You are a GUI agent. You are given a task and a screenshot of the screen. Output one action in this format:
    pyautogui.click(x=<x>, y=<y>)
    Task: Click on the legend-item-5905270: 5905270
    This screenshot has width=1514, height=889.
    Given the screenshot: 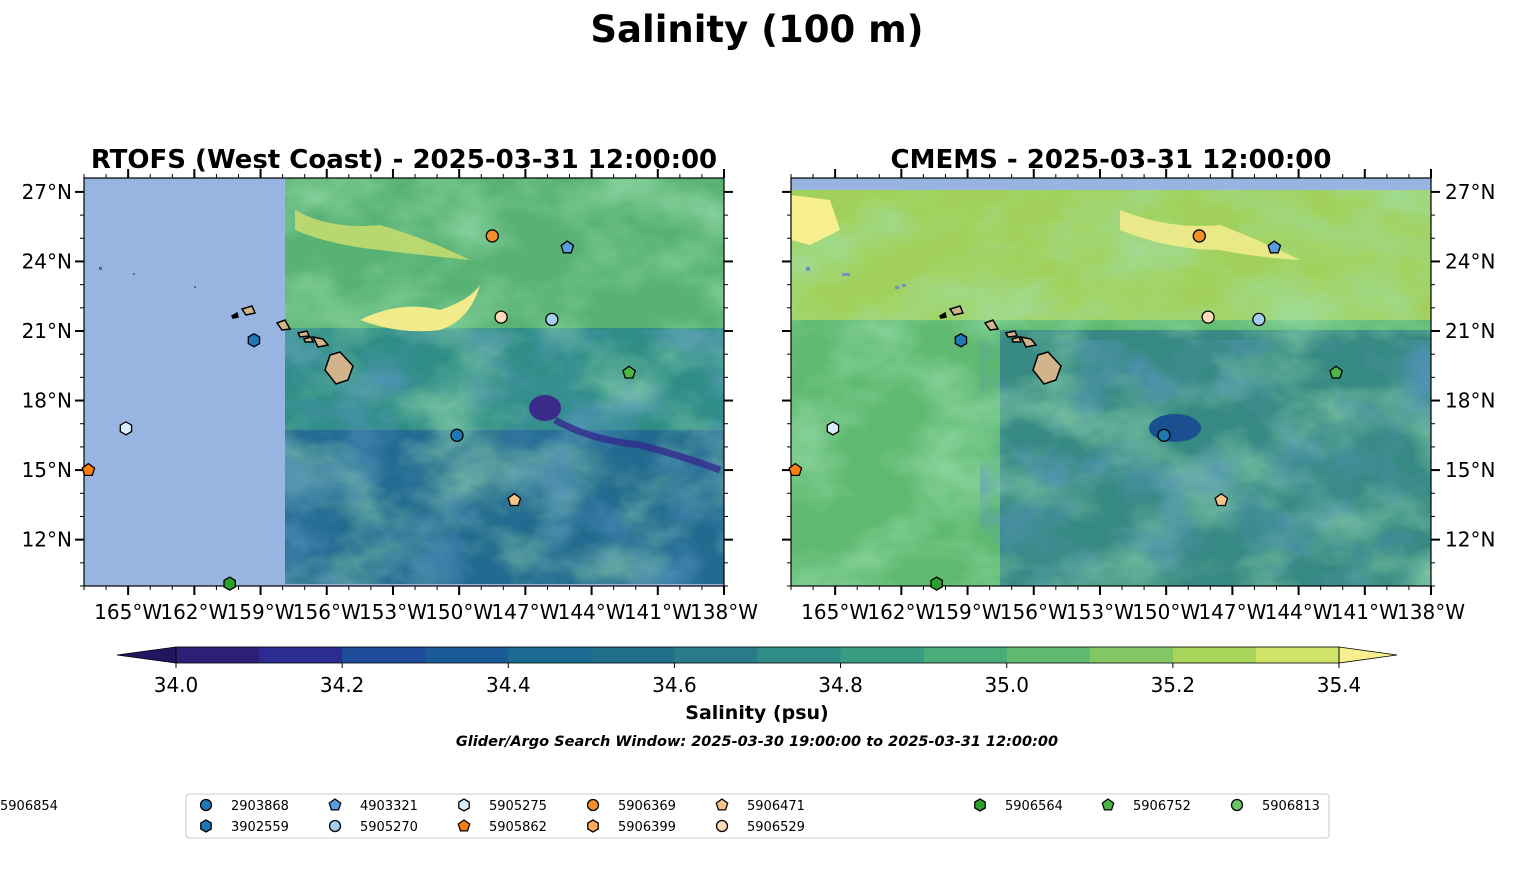 What is the action you would take?
    pyautogui.click(x=373, y=827)
    